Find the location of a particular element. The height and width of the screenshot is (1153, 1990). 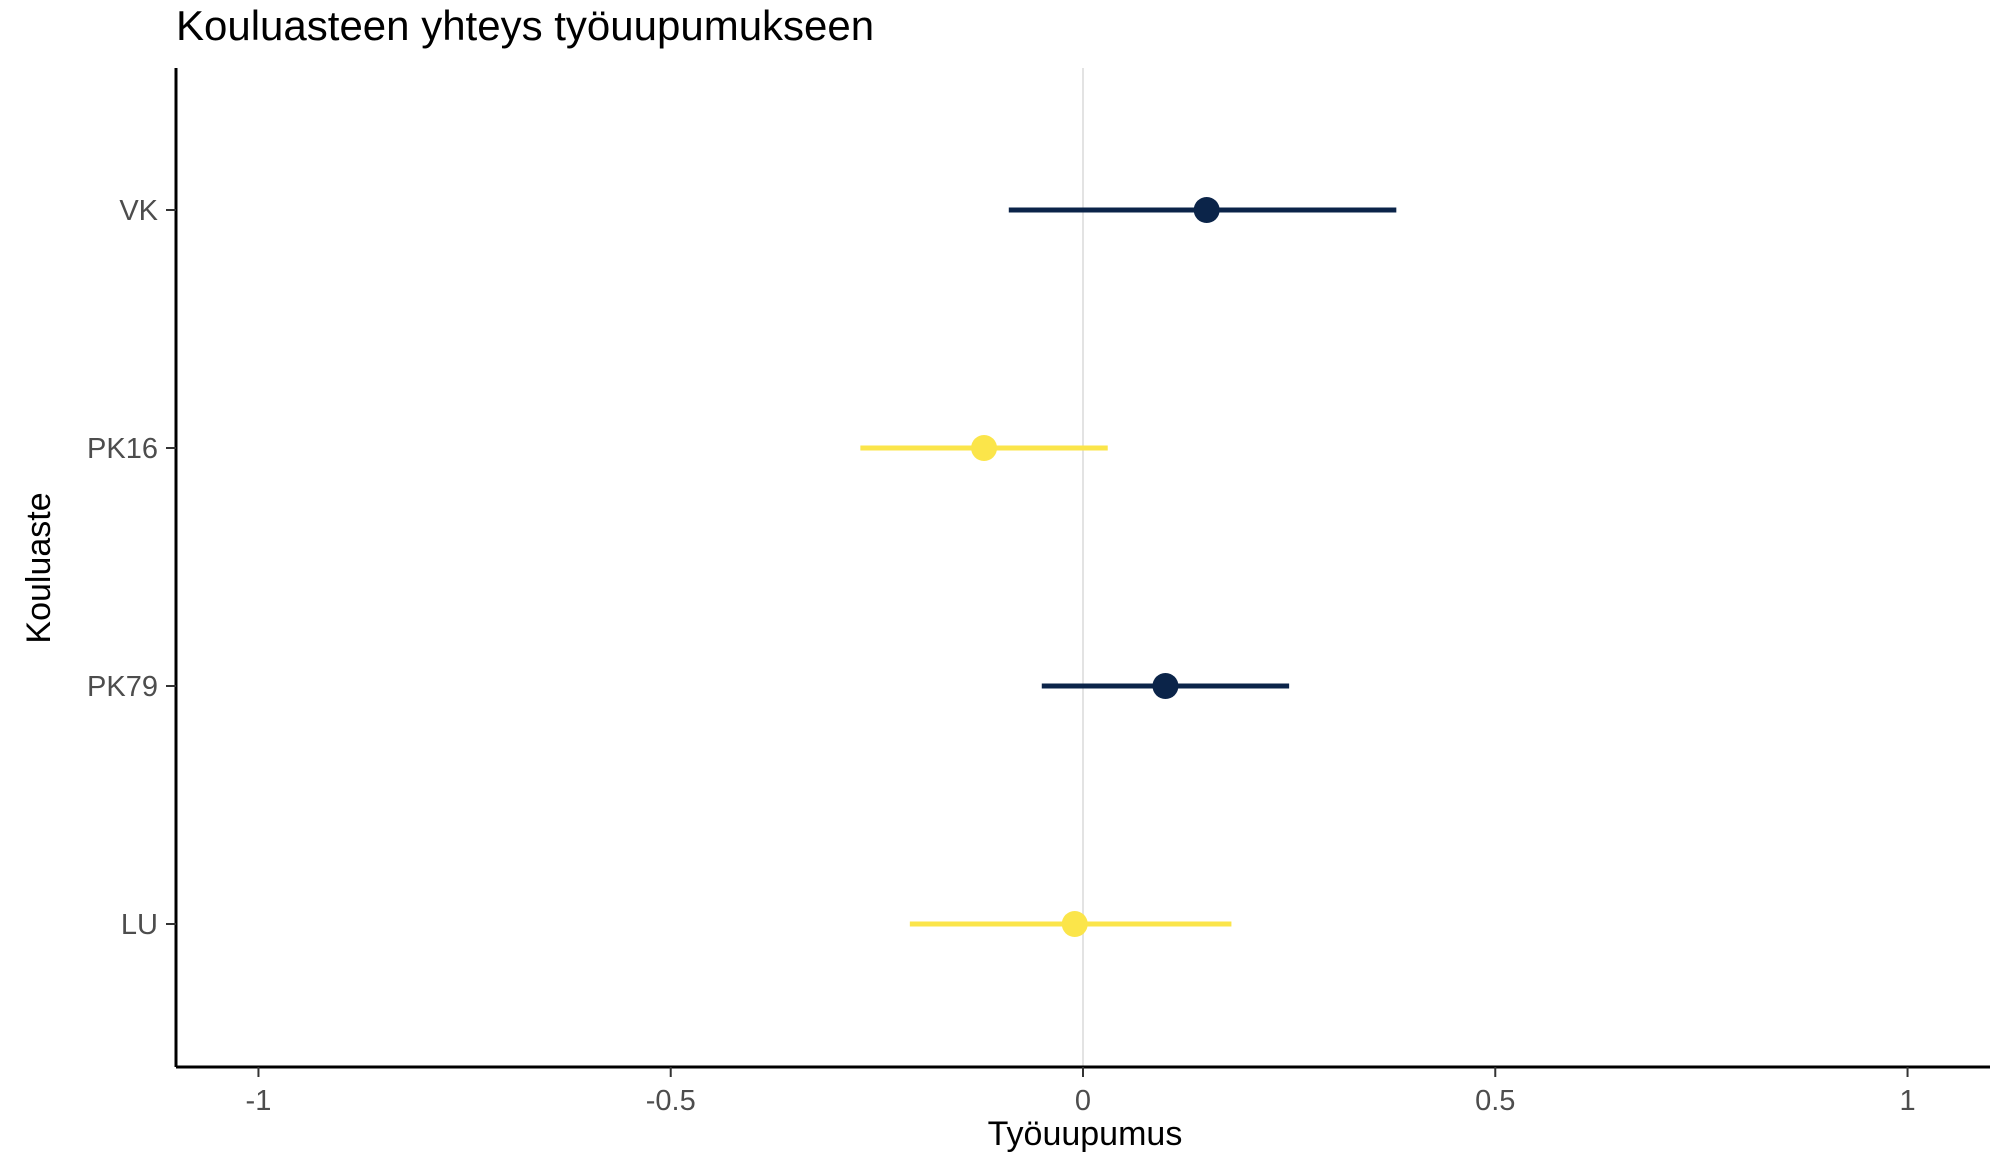

point-pk79 is located at coordinates (1165, 686).